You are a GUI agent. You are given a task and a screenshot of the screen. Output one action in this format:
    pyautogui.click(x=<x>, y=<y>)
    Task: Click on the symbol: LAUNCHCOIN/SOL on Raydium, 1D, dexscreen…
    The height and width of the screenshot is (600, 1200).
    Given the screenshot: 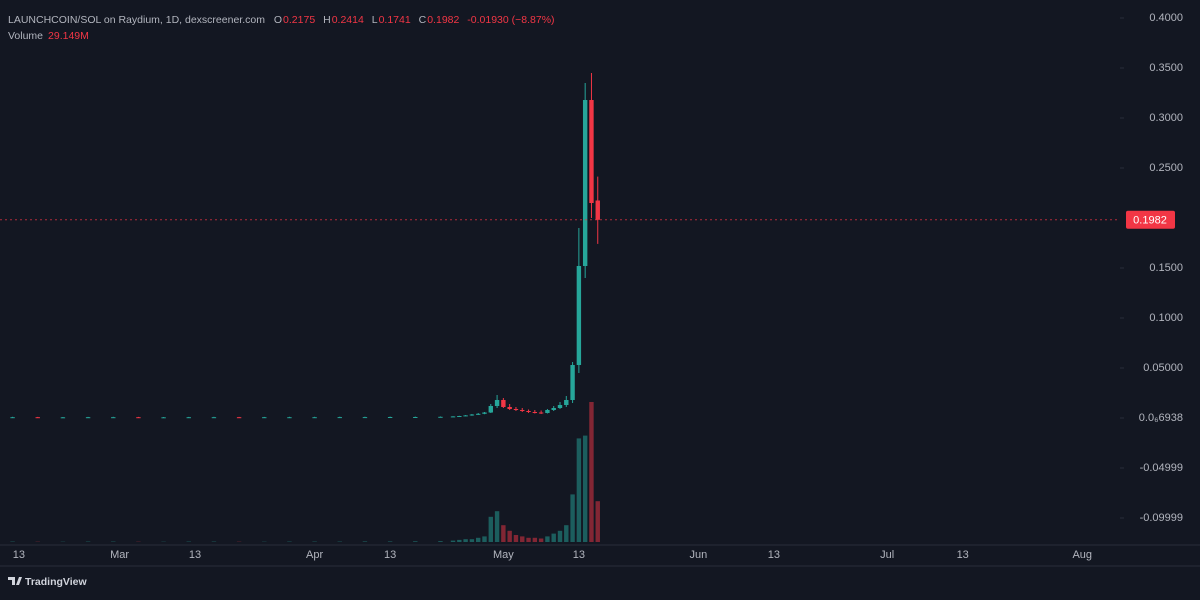 What is the action you would take?
    pyautogui.click(x=136, y=20)
    